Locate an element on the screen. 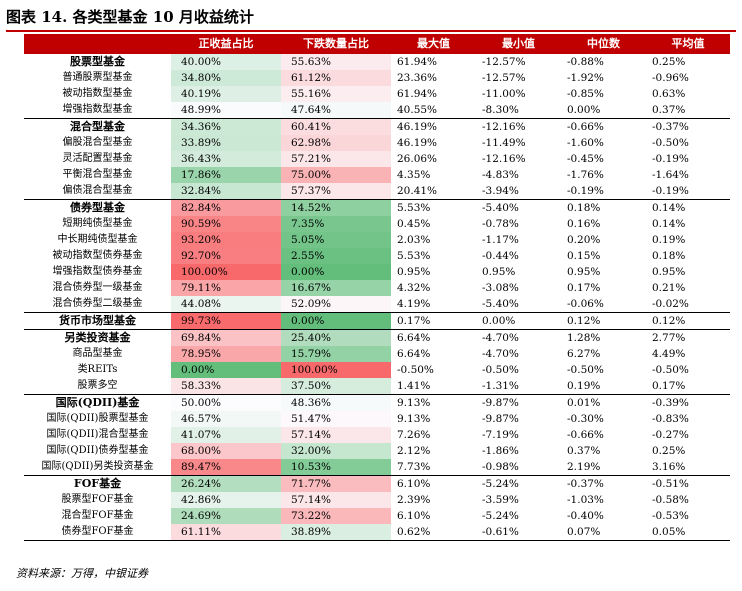 The height and width of the screenshot is (591, 742). table-row: 短期纯债型基金 90.59% 7.35% 0.45% -0.78% 0.16% 0.14% is located at coordinates (377, 224).